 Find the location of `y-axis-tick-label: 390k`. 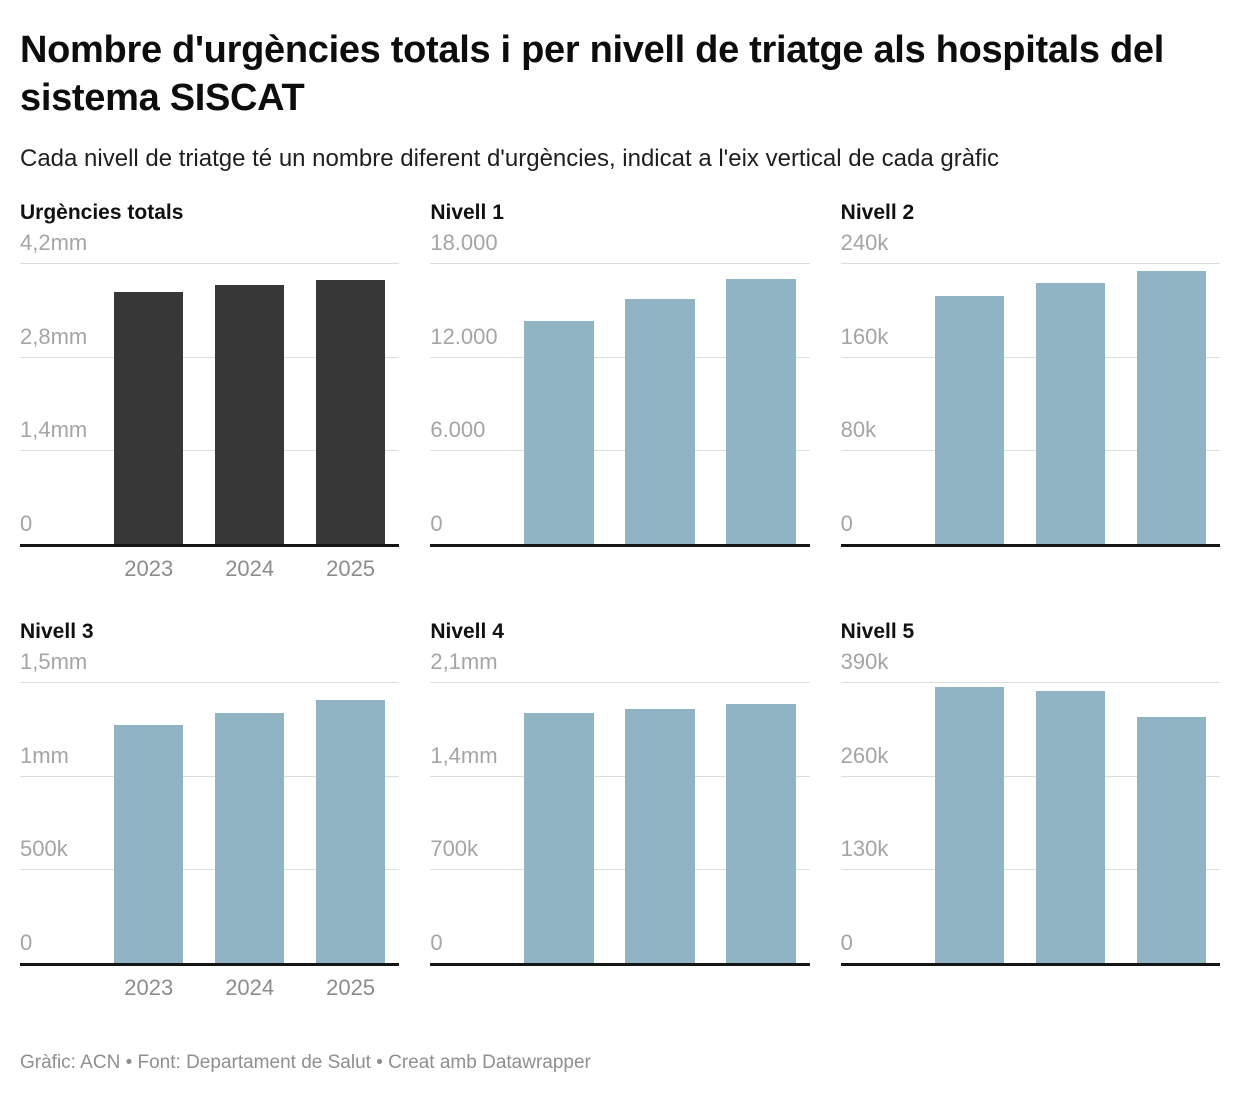

y-axis-tick-label: 390k is located at coordinates (864, 661).